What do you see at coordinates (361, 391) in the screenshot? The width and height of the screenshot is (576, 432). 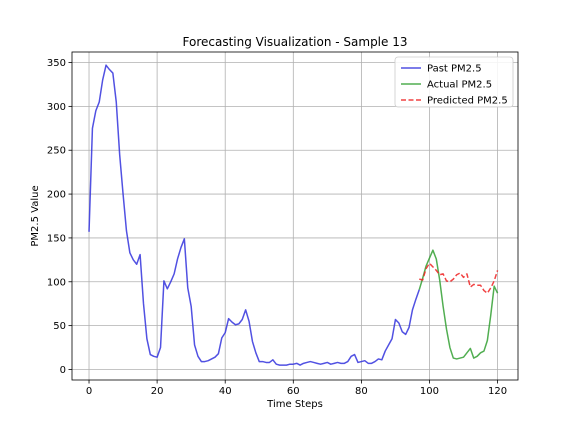 I see `x-tick-label: 80` at bounding box center [361, 391].